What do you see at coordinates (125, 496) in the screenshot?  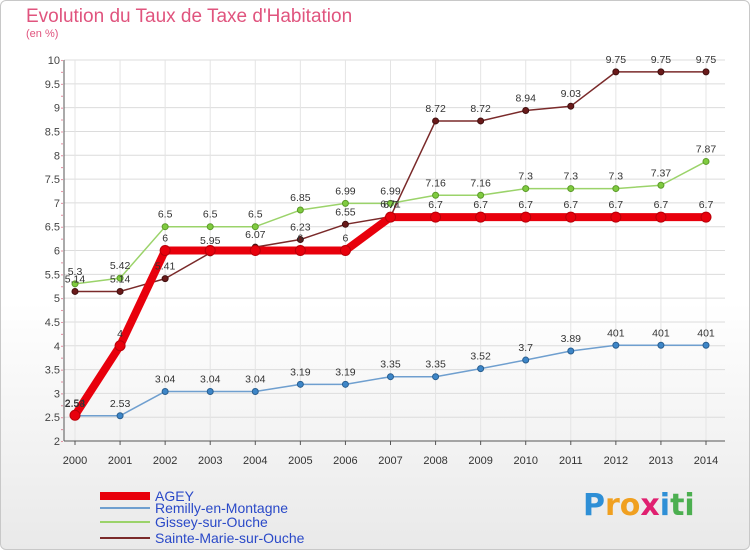 I see `legend-swatch-agey` at bounding box center [125, 496].